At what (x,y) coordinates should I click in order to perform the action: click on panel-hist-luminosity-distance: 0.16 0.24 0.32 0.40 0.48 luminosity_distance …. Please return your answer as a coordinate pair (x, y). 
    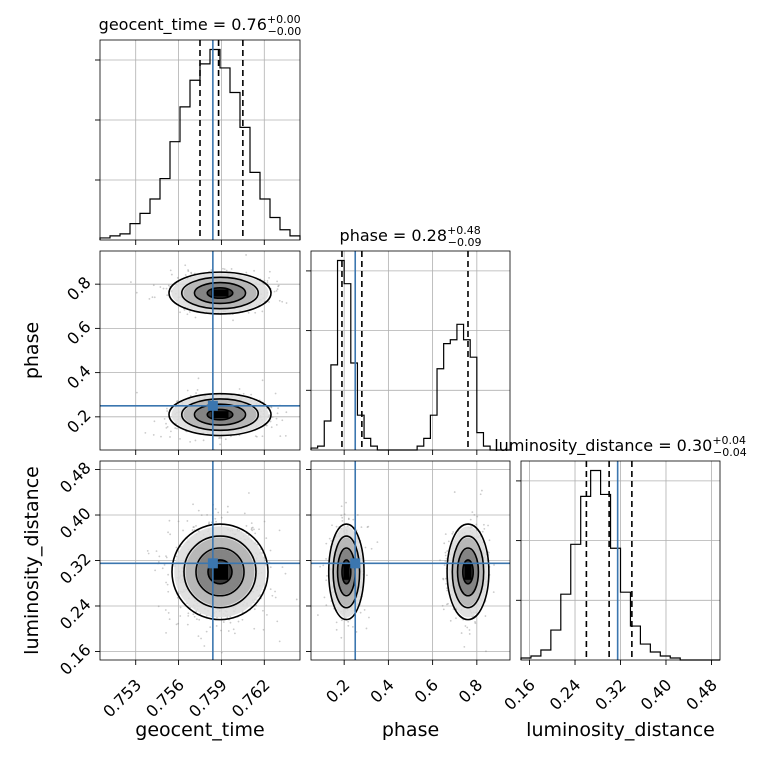
    Looking at the image, I should click on (620, 574).